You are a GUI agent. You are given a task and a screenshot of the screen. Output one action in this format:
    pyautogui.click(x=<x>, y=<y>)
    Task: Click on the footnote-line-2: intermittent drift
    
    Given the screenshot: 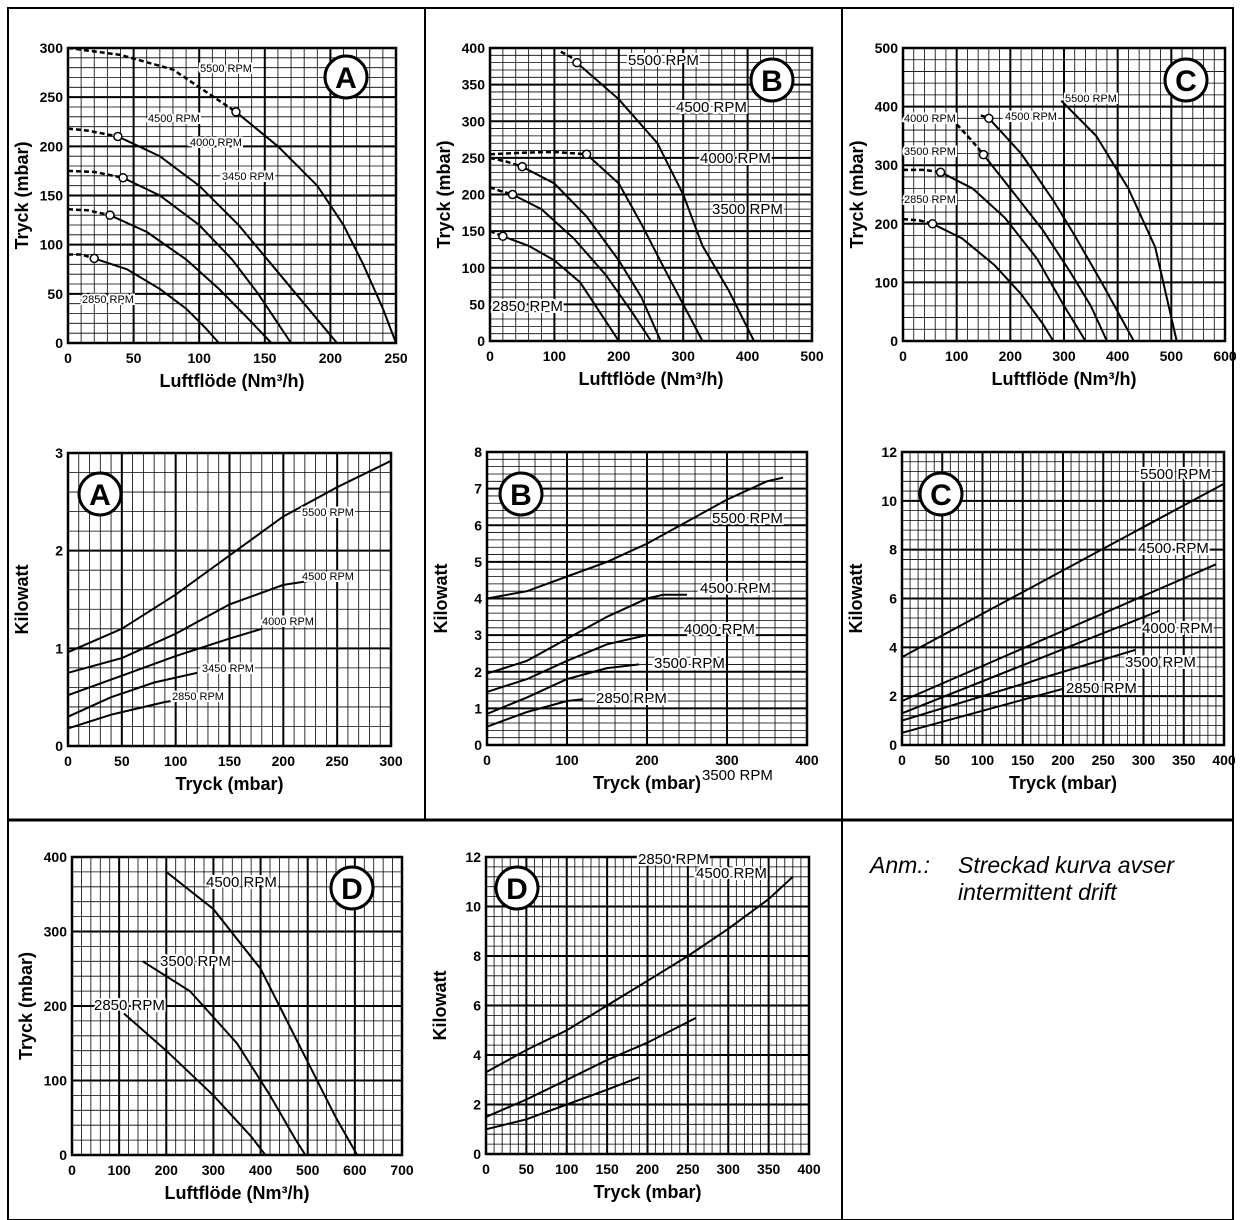 What is the action you would take?
    pyautogui.click(x=1037, y=892)
    